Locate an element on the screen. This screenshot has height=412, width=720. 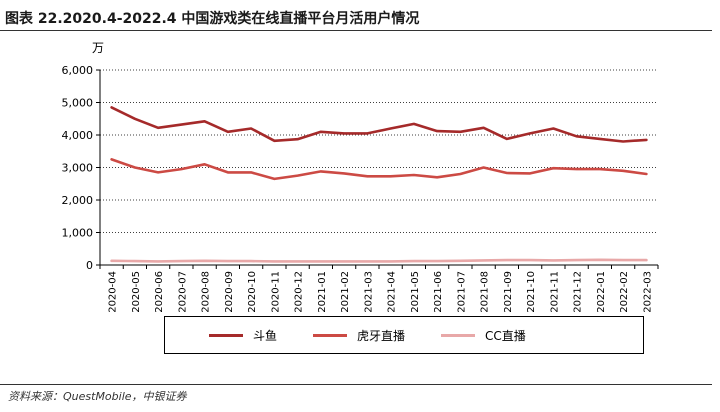
legend-item-douyu: 斗鱼 is located at coordinates (243, 335).